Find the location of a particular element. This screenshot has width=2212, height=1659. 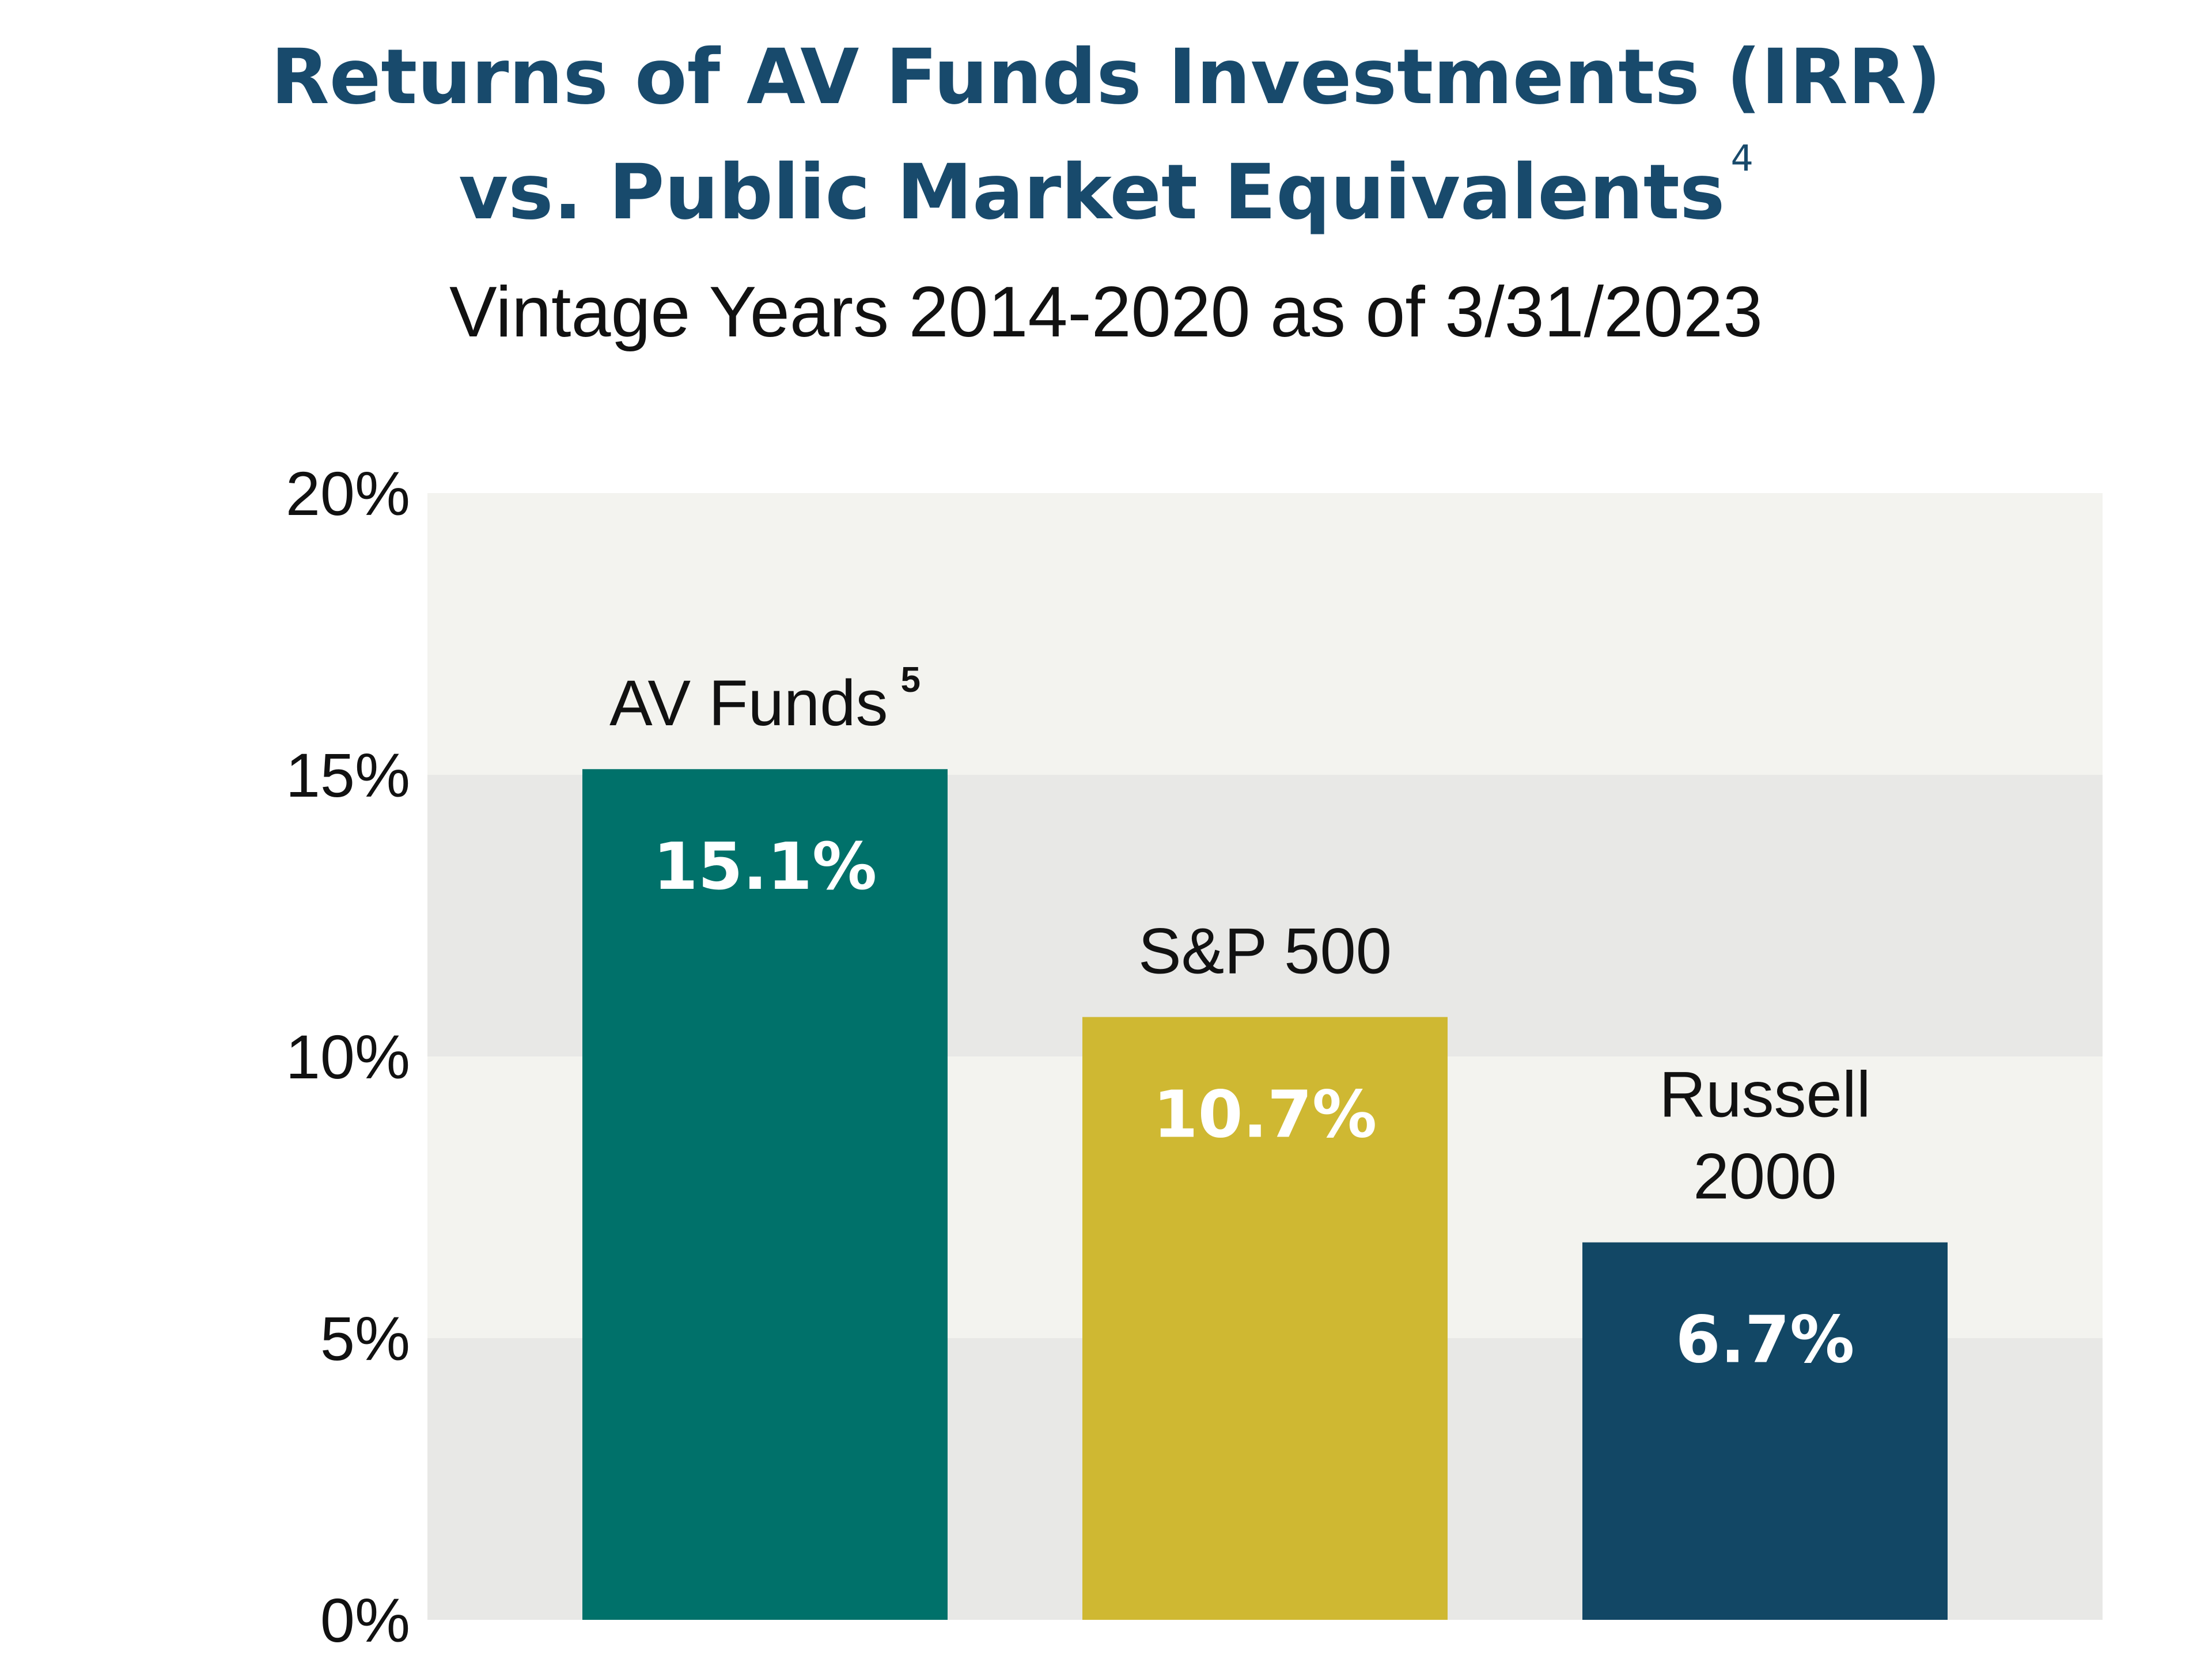

category-label: AV Funds 5 is located at coordinates (765, 699).